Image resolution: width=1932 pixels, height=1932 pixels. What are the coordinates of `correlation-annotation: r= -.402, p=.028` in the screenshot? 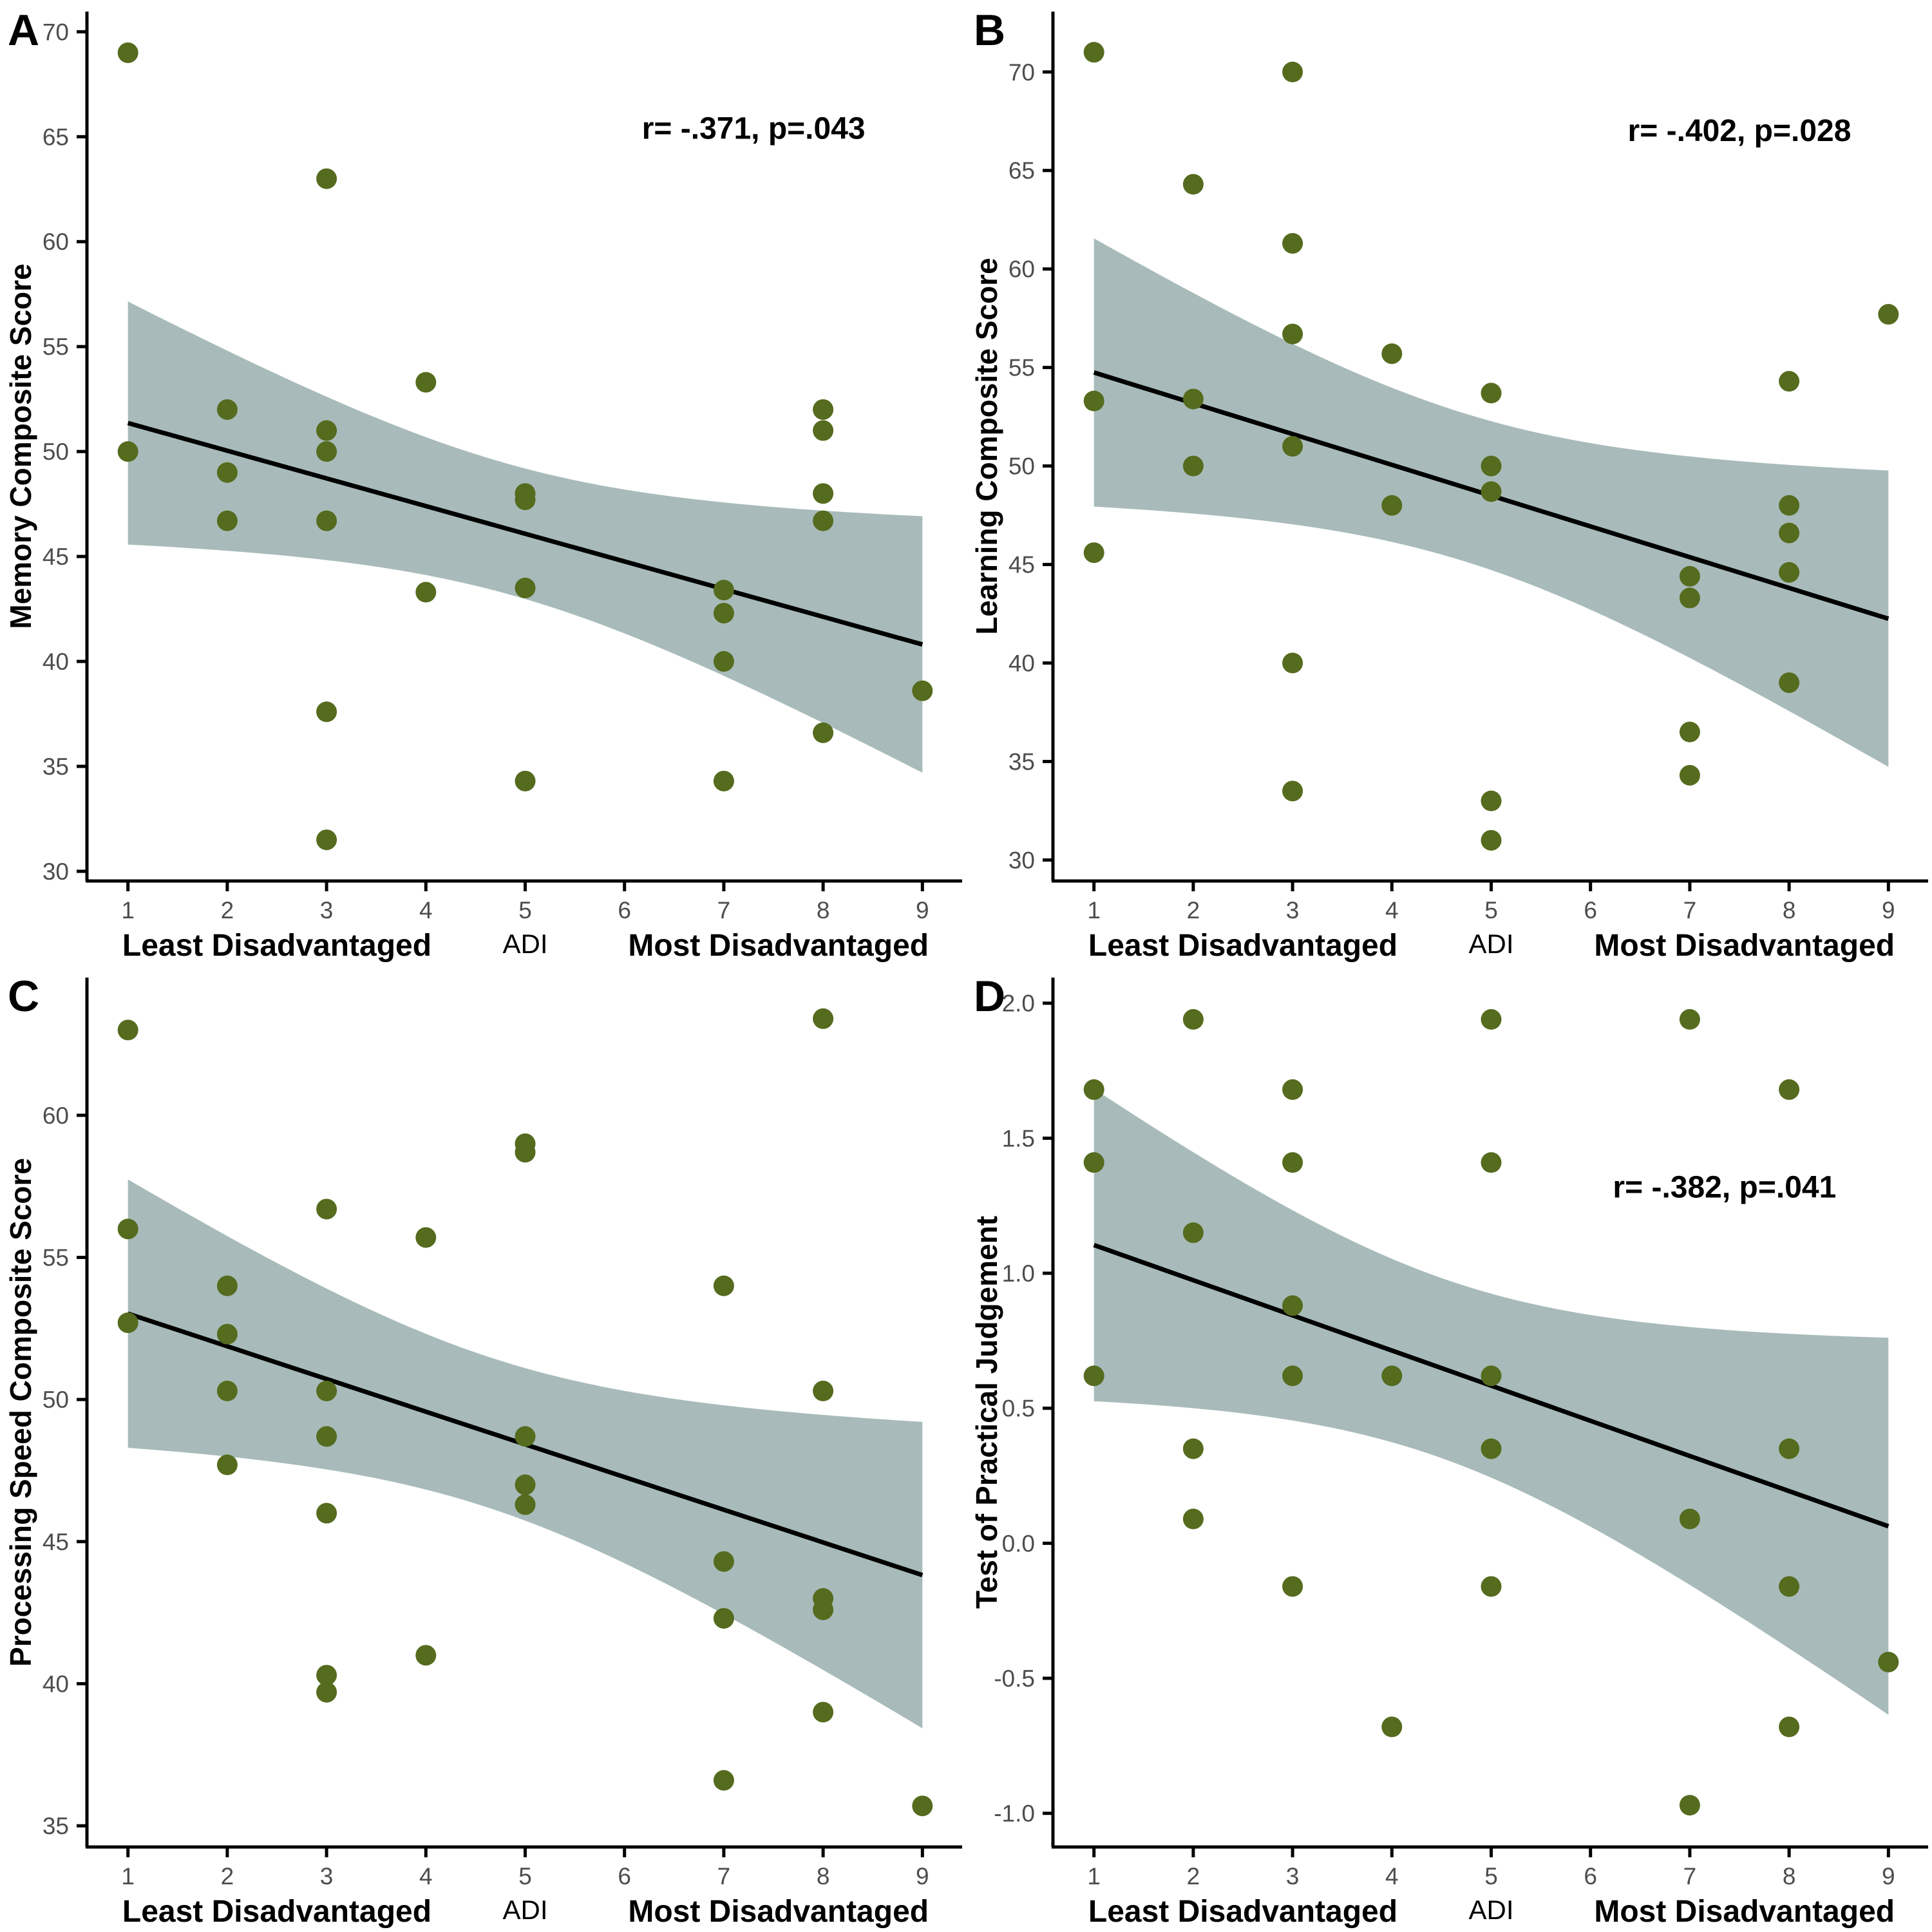 It's located at (1740, 131).